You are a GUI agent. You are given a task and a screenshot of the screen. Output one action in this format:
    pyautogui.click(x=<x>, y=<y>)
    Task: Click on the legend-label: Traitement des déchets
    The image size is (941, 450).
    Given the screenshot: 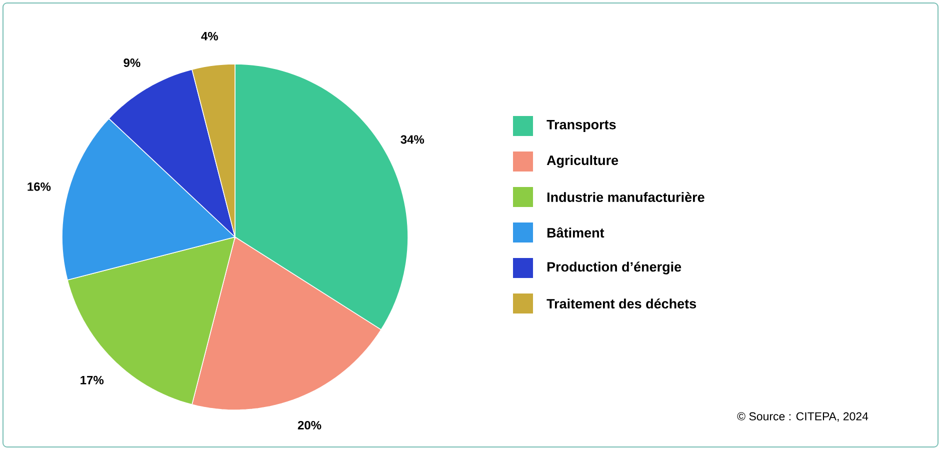 What is the action you would take?
    pyautogui.click(x=621, y=303)
    